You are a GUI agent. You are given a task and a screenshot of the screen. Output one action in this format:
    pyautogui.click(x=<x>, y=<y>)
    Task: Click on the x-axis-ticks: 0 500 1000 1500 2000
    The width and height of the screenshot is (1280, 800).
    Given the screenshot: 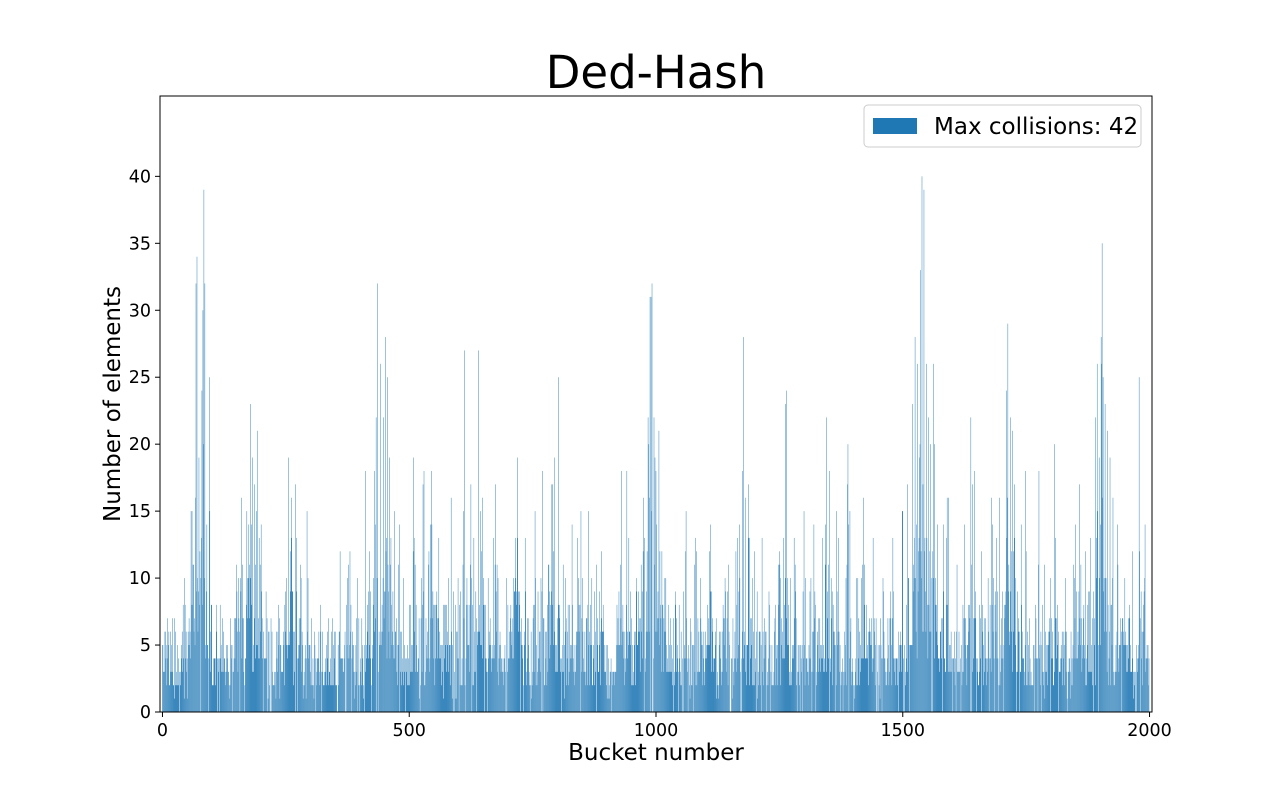 What is the action you would take?
    pyautogui.click(x=664, y=726)
    